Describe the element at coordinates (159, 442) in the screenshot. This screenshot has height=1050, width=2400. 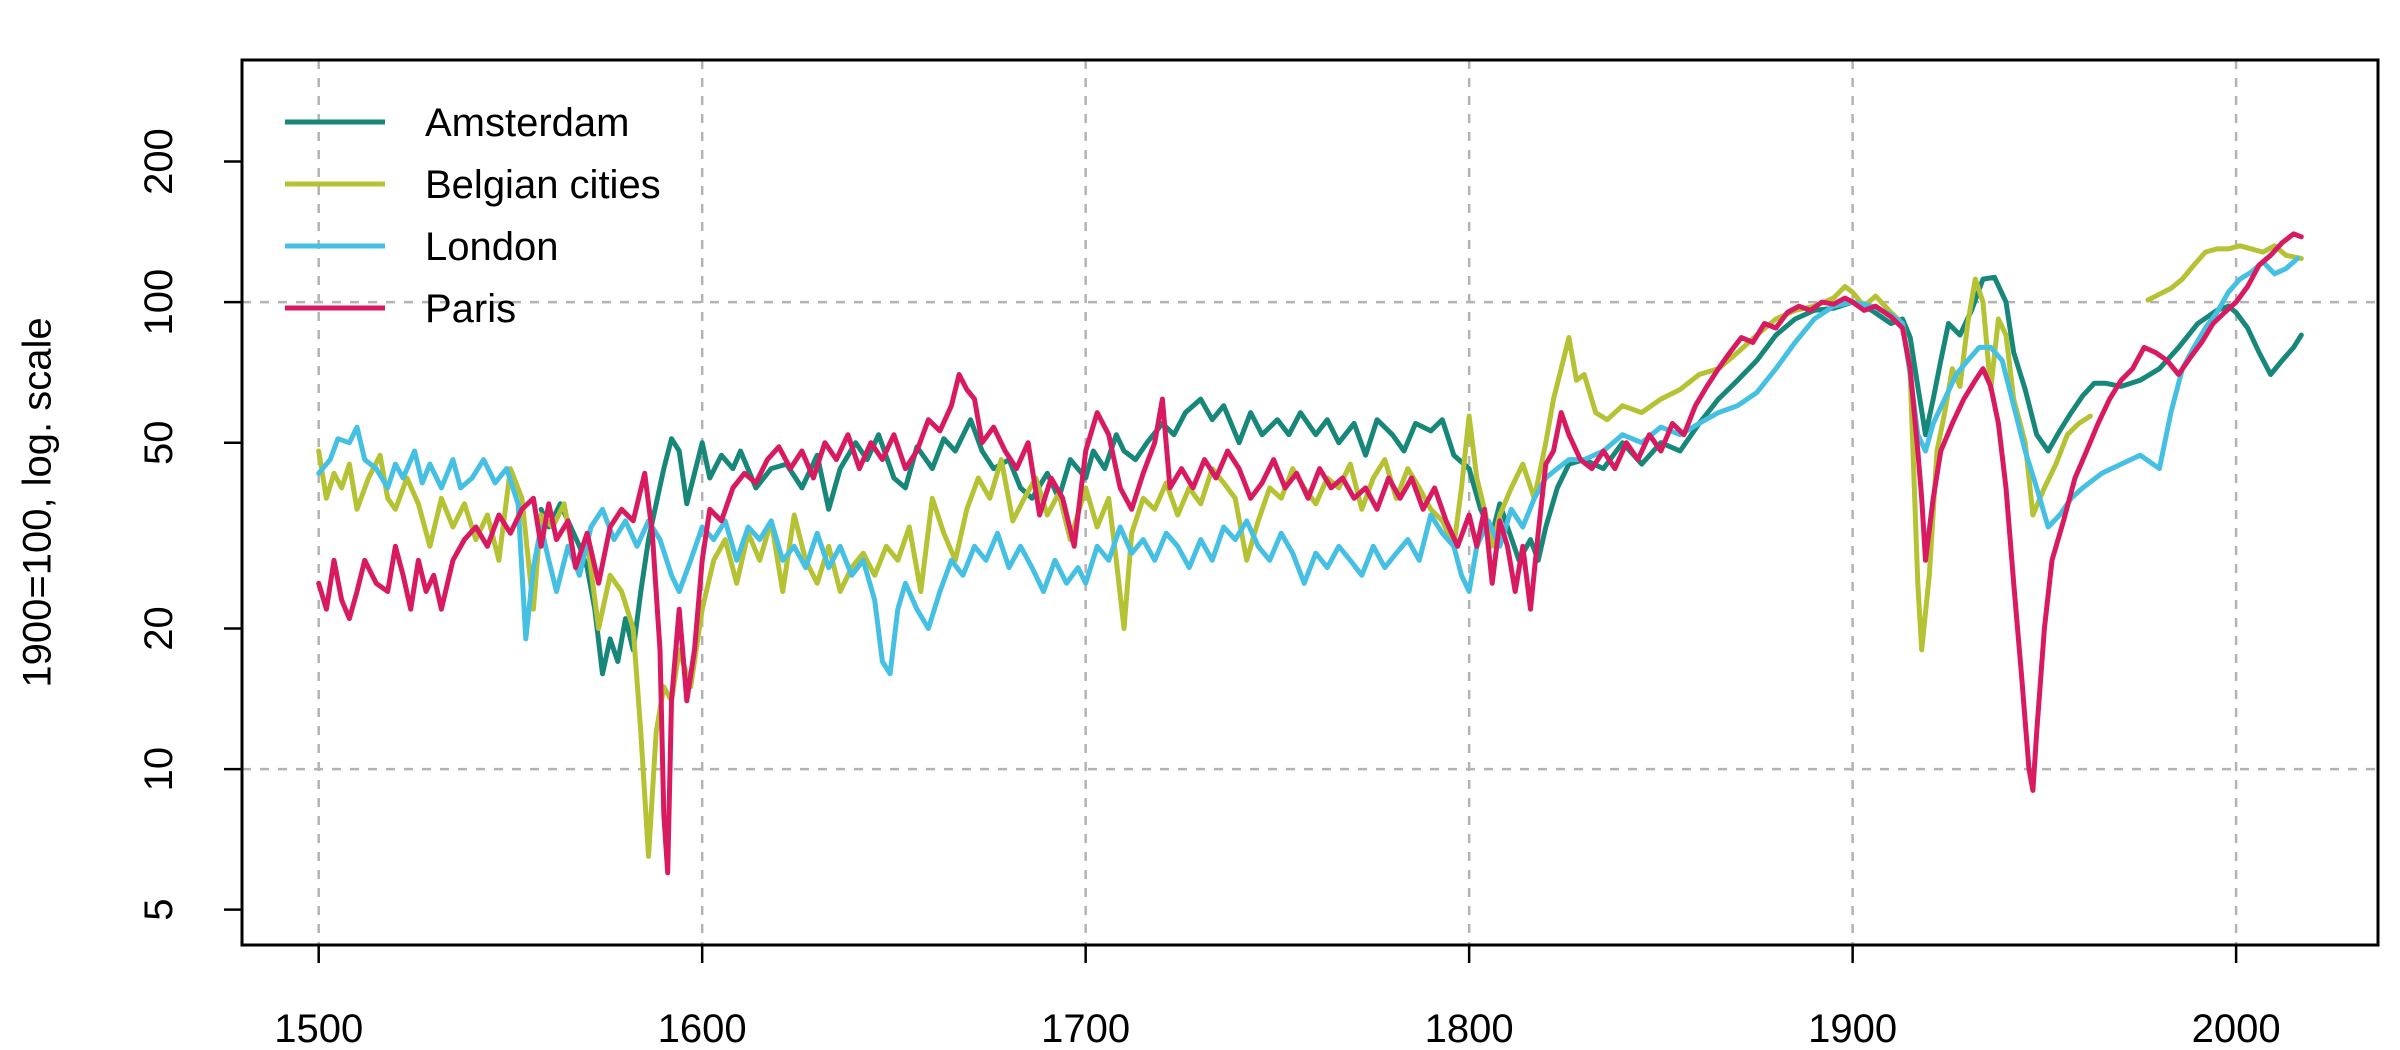
I see `y-tick-label: 50` at that location.